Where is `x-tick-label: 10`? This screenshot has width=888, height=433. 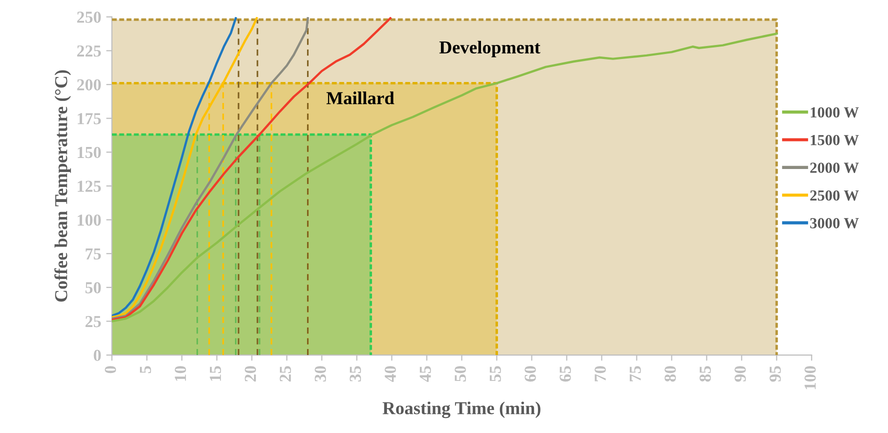
x-tick-label: 10 is located at coordinates (180, 373).